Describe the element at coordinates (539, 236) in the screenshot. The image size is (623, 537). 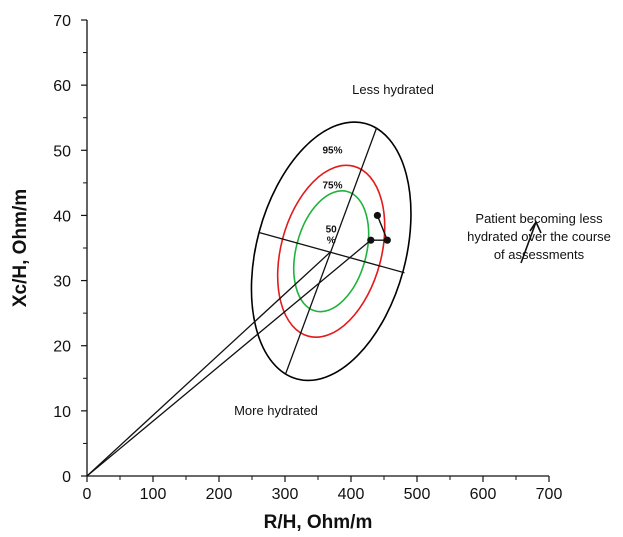
I see `trend-note-line-2: hydrated over the course` at that location.